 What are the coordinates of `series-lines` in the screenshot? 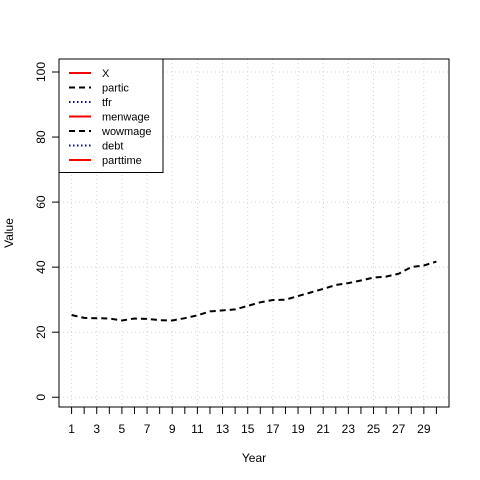 It's located at (254, 291).